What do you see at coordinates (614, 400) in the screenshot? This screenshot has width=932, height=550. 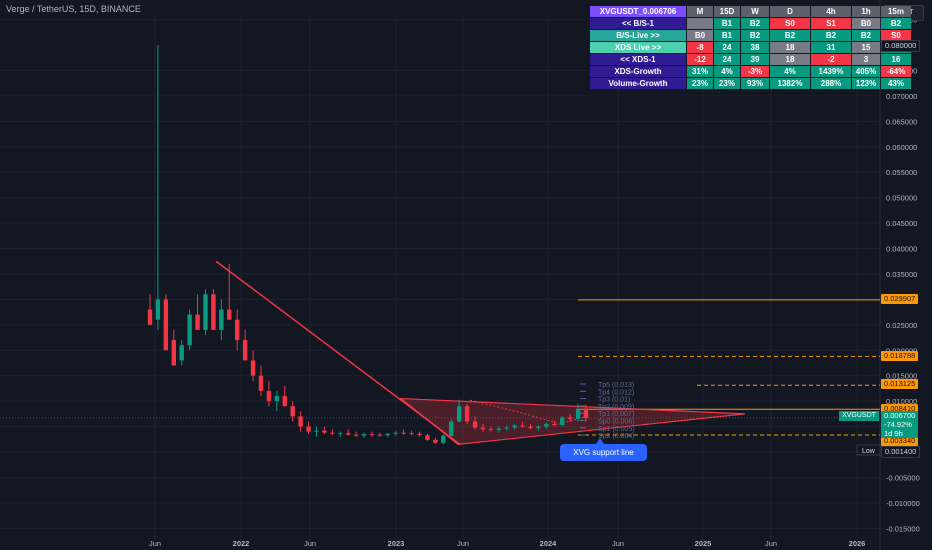 I see `target-label: Tp3 (0.01)` at bounding box center [614, 400].